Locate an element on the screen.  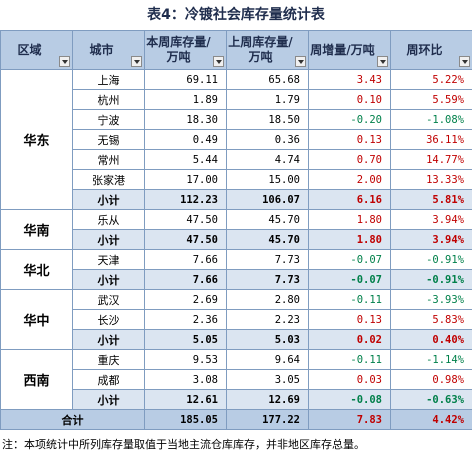
last-week-cell: 4.74 is located at coordinates (267, 159).